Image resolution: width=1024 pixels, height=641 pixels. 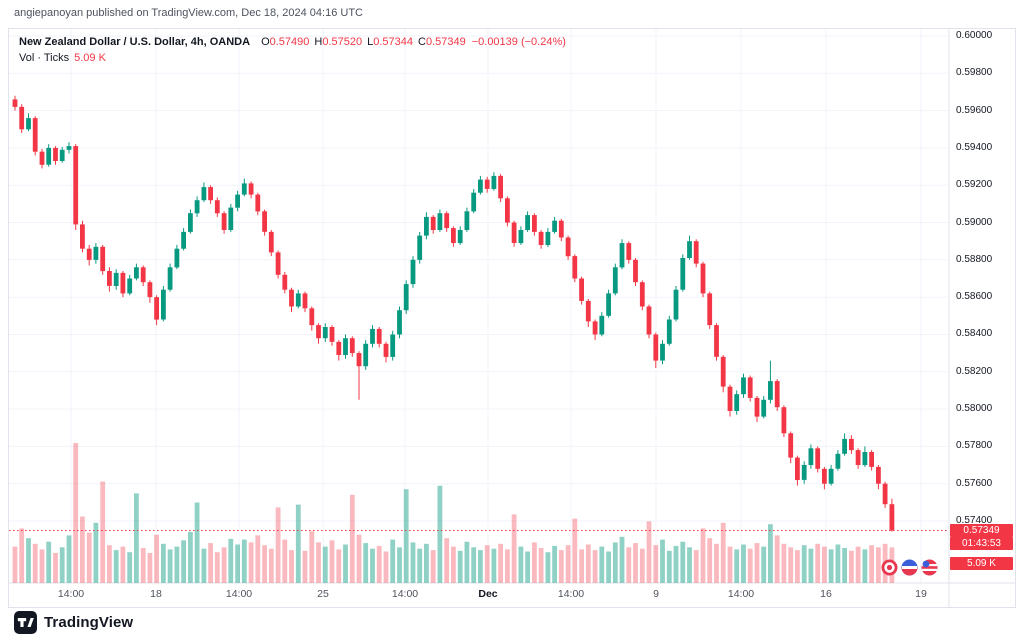 I want to click on footer-brand-link: TradingView, so click(x=73, y=622).